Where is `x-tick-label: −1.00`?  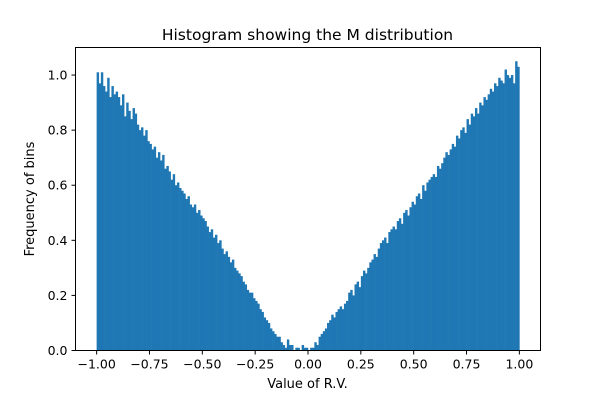
x-tick-label: −1.00 is located at coordinates (96, 364).